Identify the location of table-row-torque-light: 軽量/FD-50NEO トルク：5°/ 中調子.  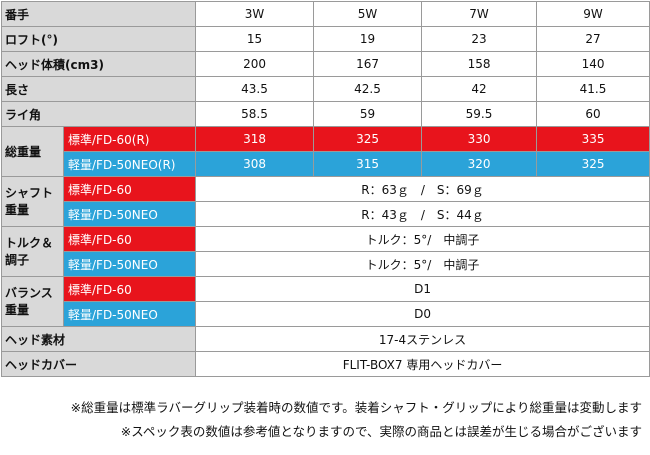
(326, 264).